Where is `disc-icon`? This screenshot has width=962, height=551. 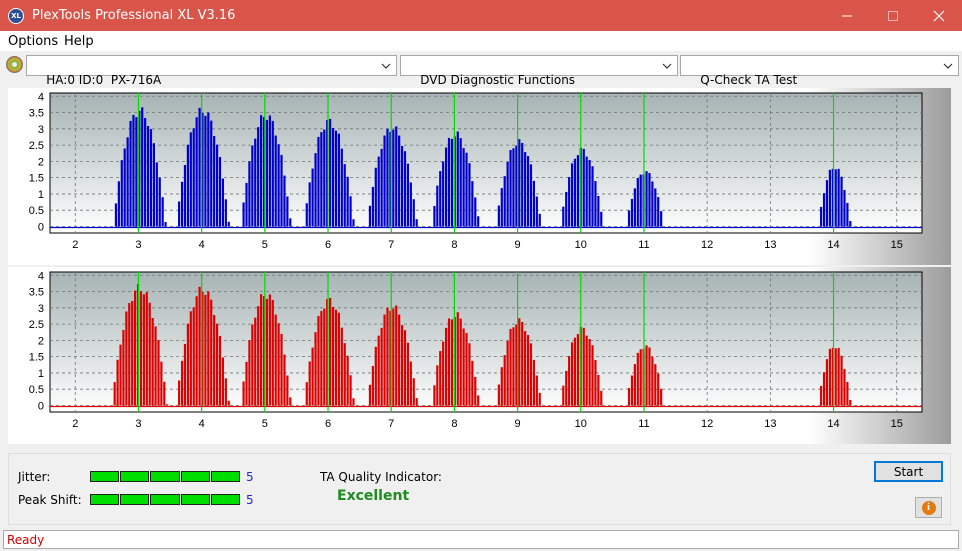
disc-icon is located at coordinates (14, 64).